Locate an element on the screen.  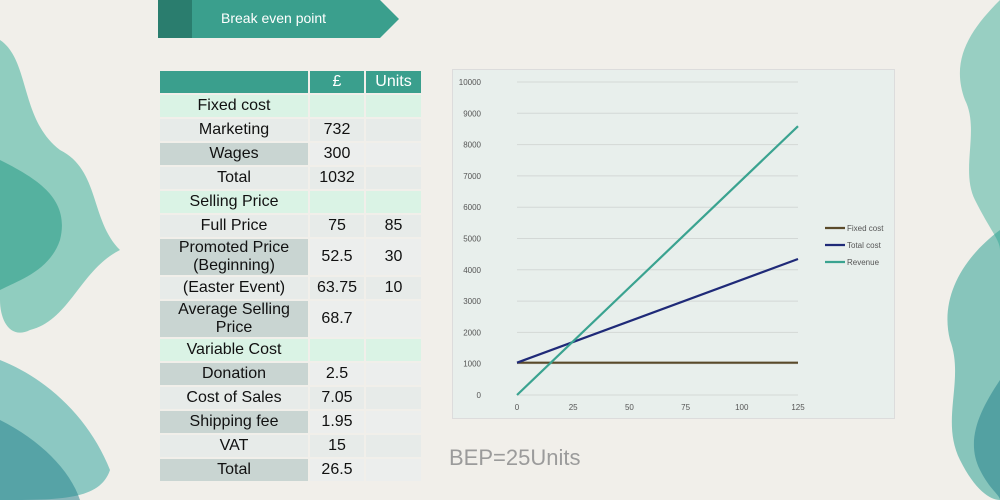
table-row: (Easter Event) 63.75 10 is located at coordinates (290, 288).